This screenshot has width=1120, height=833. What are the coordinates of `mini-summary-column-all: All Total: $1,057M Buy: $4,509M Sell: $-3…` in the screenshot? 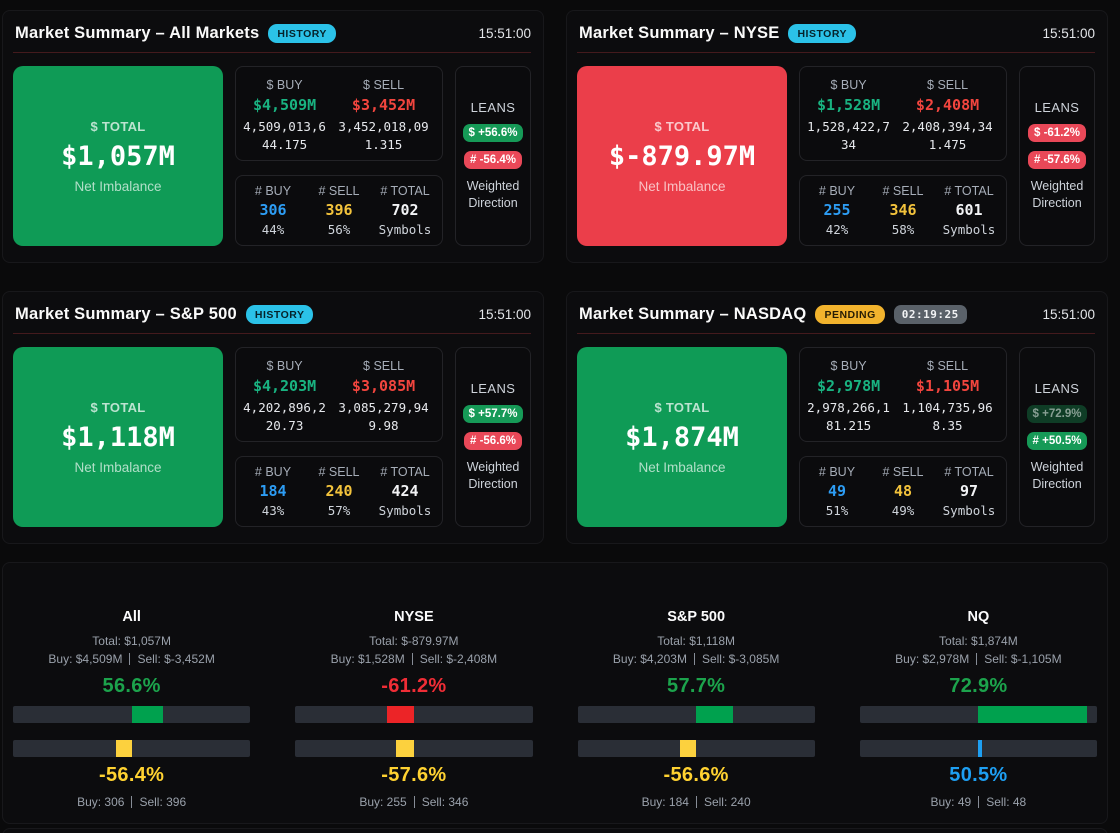 It's located at (132, 711).